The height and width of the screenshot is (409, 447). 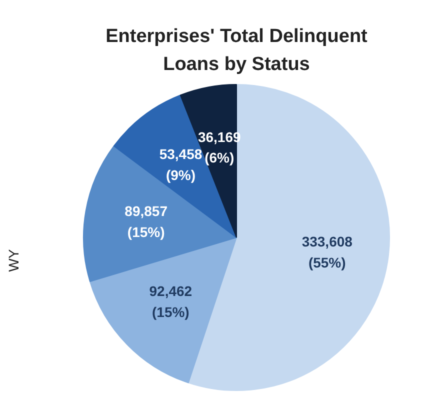 What do you see at coordinates (237, 51) in the screenshot?
I see `chart-title: Enterprises' Total Delinquent Loans by Status` at bounding box center [237, 51].